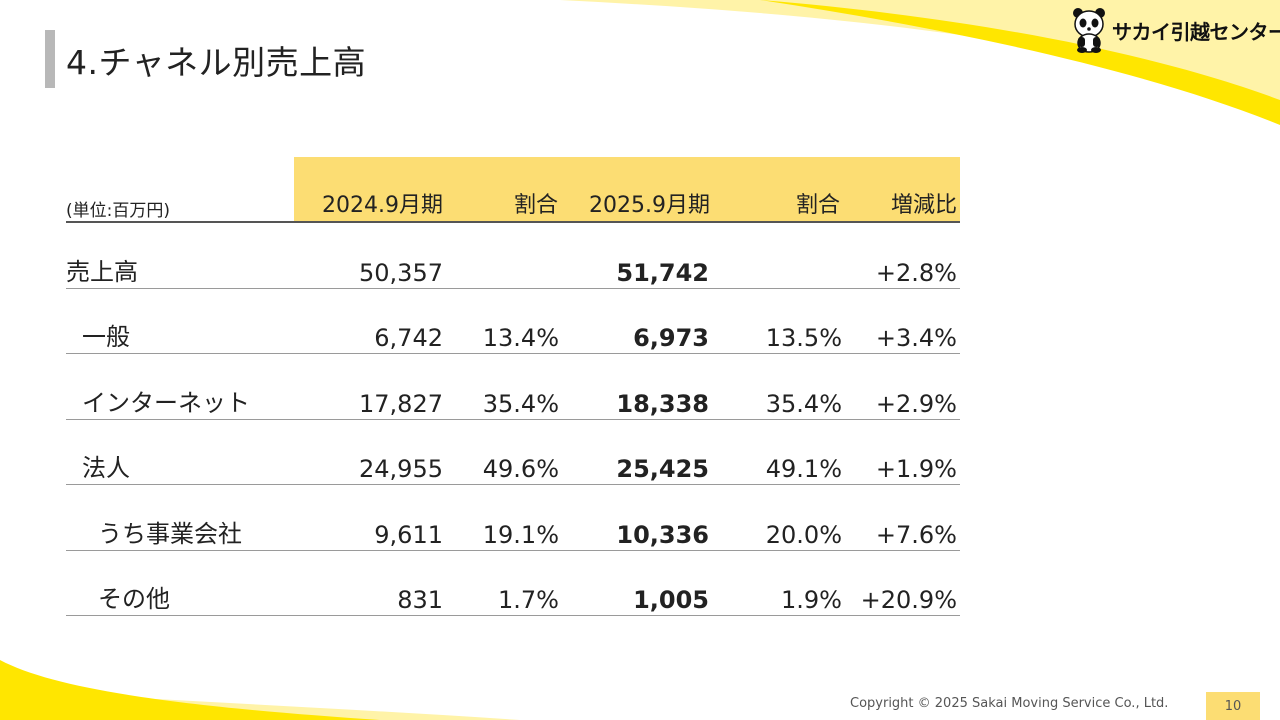 Image resolution: width=1280 pixels, height=720 pixels. What do you see at coordinates (908, 600) in the screenshot?
I see `change-ratio: +20.9%` at bounding box center [908, 600].